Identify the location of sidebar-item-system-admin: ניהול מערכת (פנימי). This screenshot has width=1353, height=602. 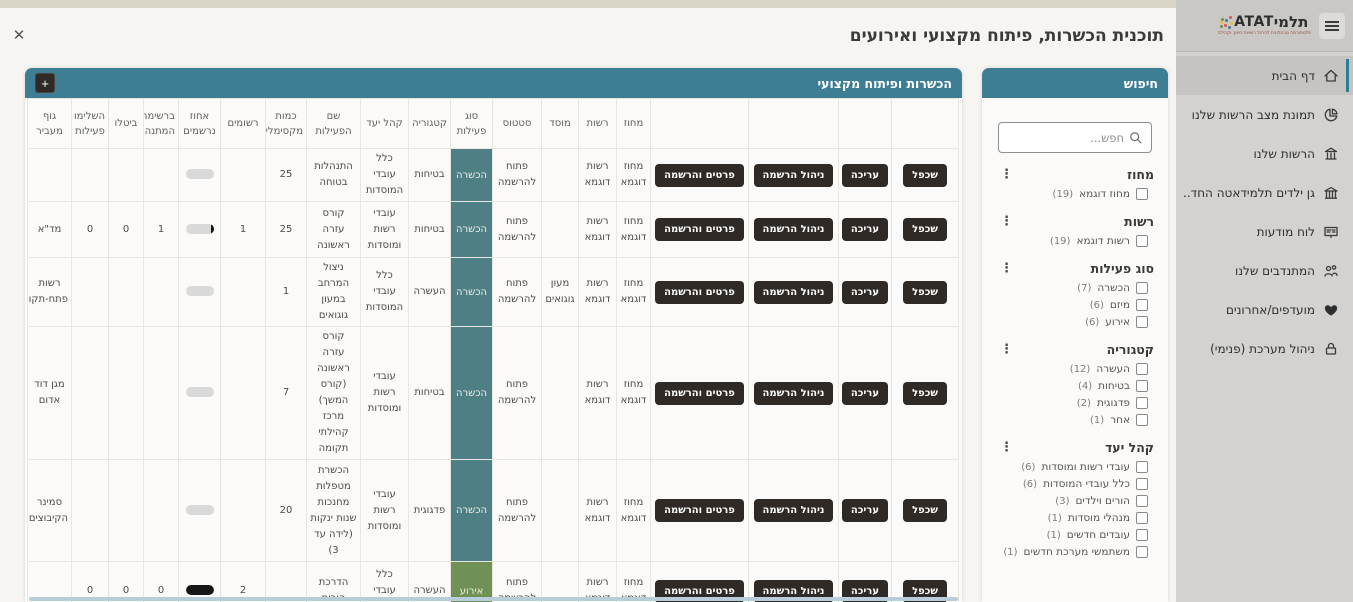
(1264, 348).